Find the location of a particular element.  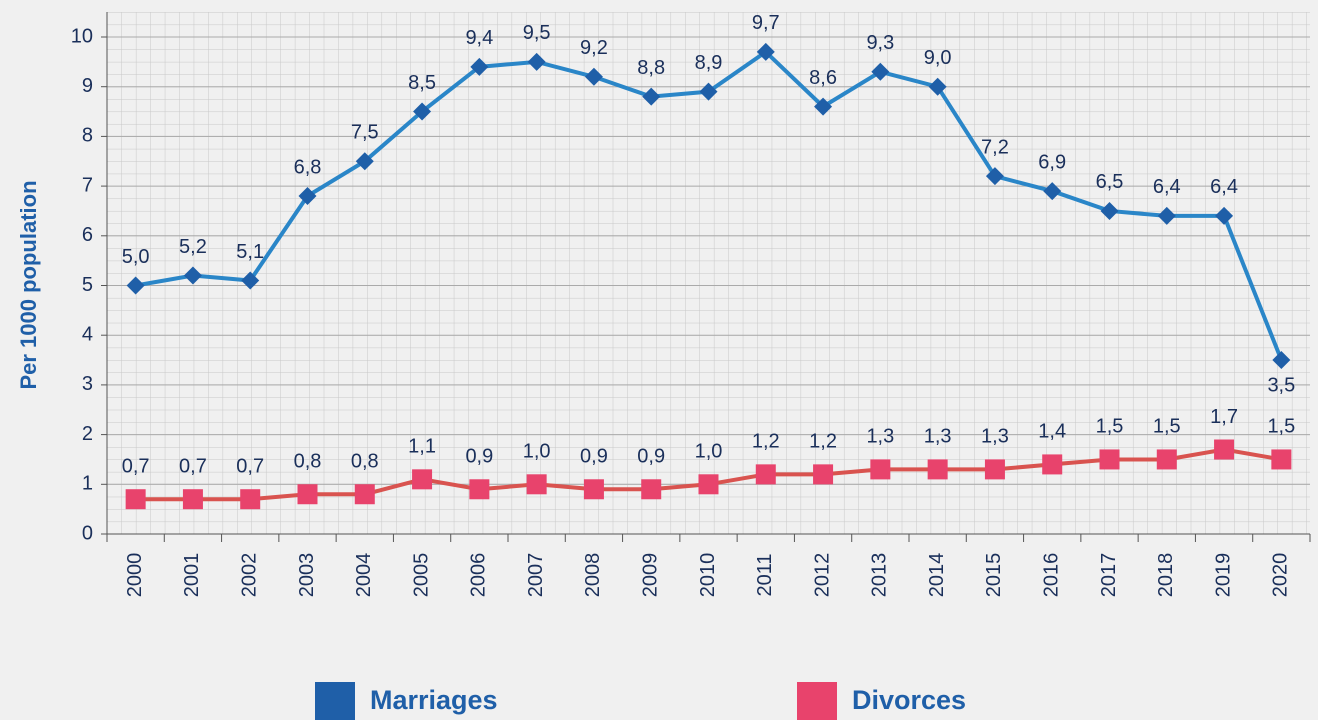

data-label: 7,5 is located at coordinates (365, 133).